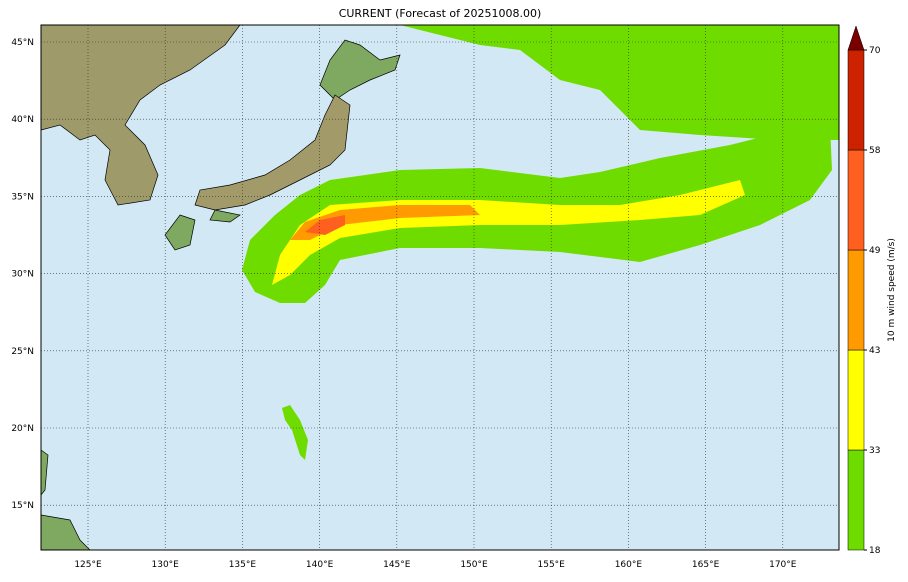 The height and width of the screenshot is (582, 908). Describe the element at coordinates (166, 565) in the screenshot. I see `lon-label: 130°E` at that location.